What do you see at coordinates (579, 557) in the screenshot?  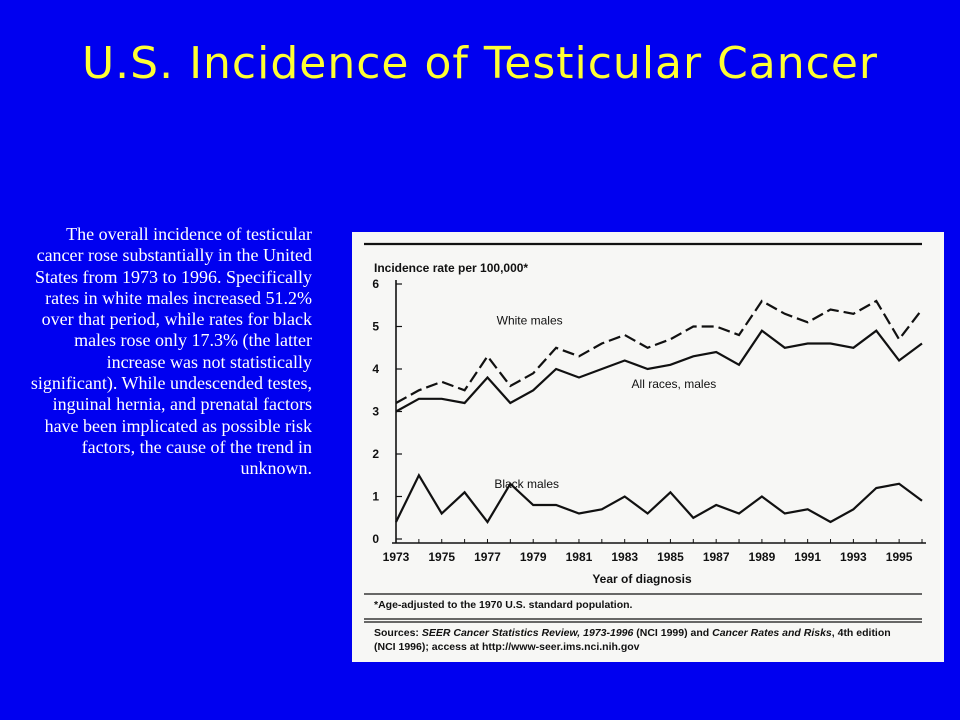 I see `x-tick-label: 1981` at bounding box center [579, 557].